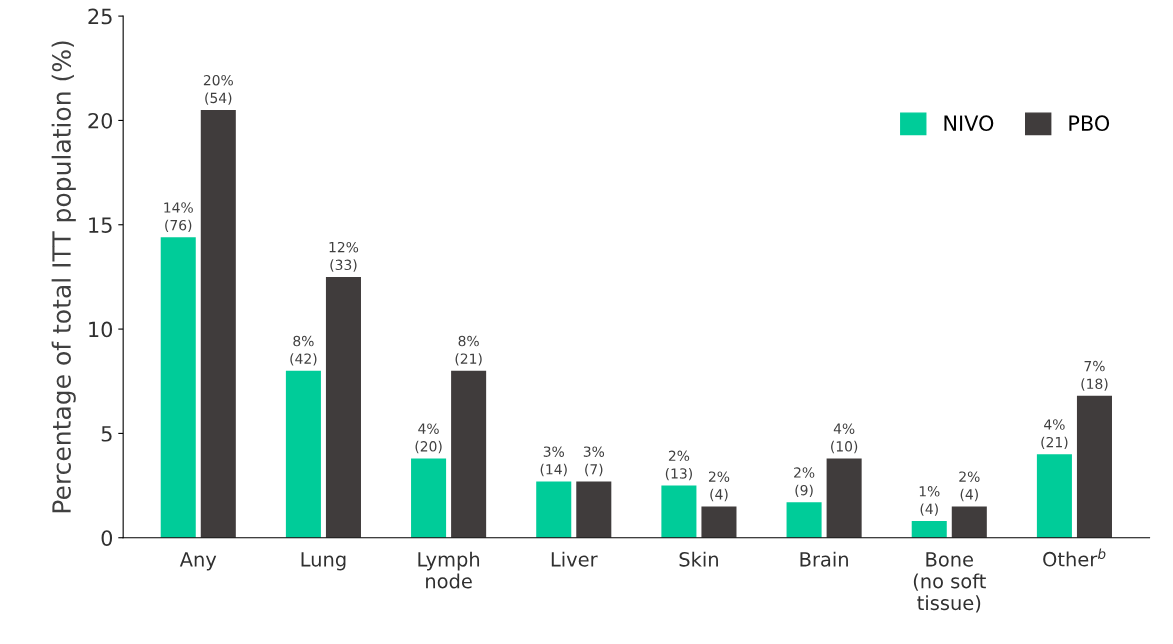  Describe the element at coordinates (101, 329) in the screenshot. I see `y-tick-label: 10` at that location.